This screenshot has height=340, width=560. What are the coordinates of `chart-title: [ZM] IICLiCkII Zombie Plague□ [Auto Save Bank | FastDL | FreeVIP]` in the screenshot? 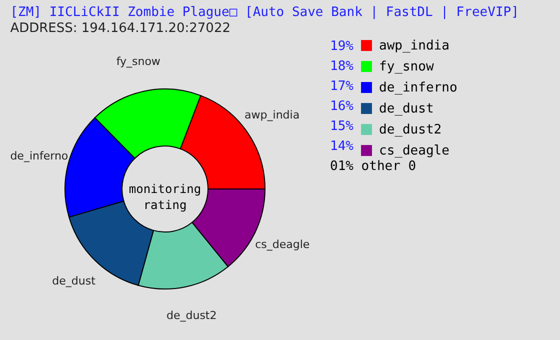 It's located at (264, 12).